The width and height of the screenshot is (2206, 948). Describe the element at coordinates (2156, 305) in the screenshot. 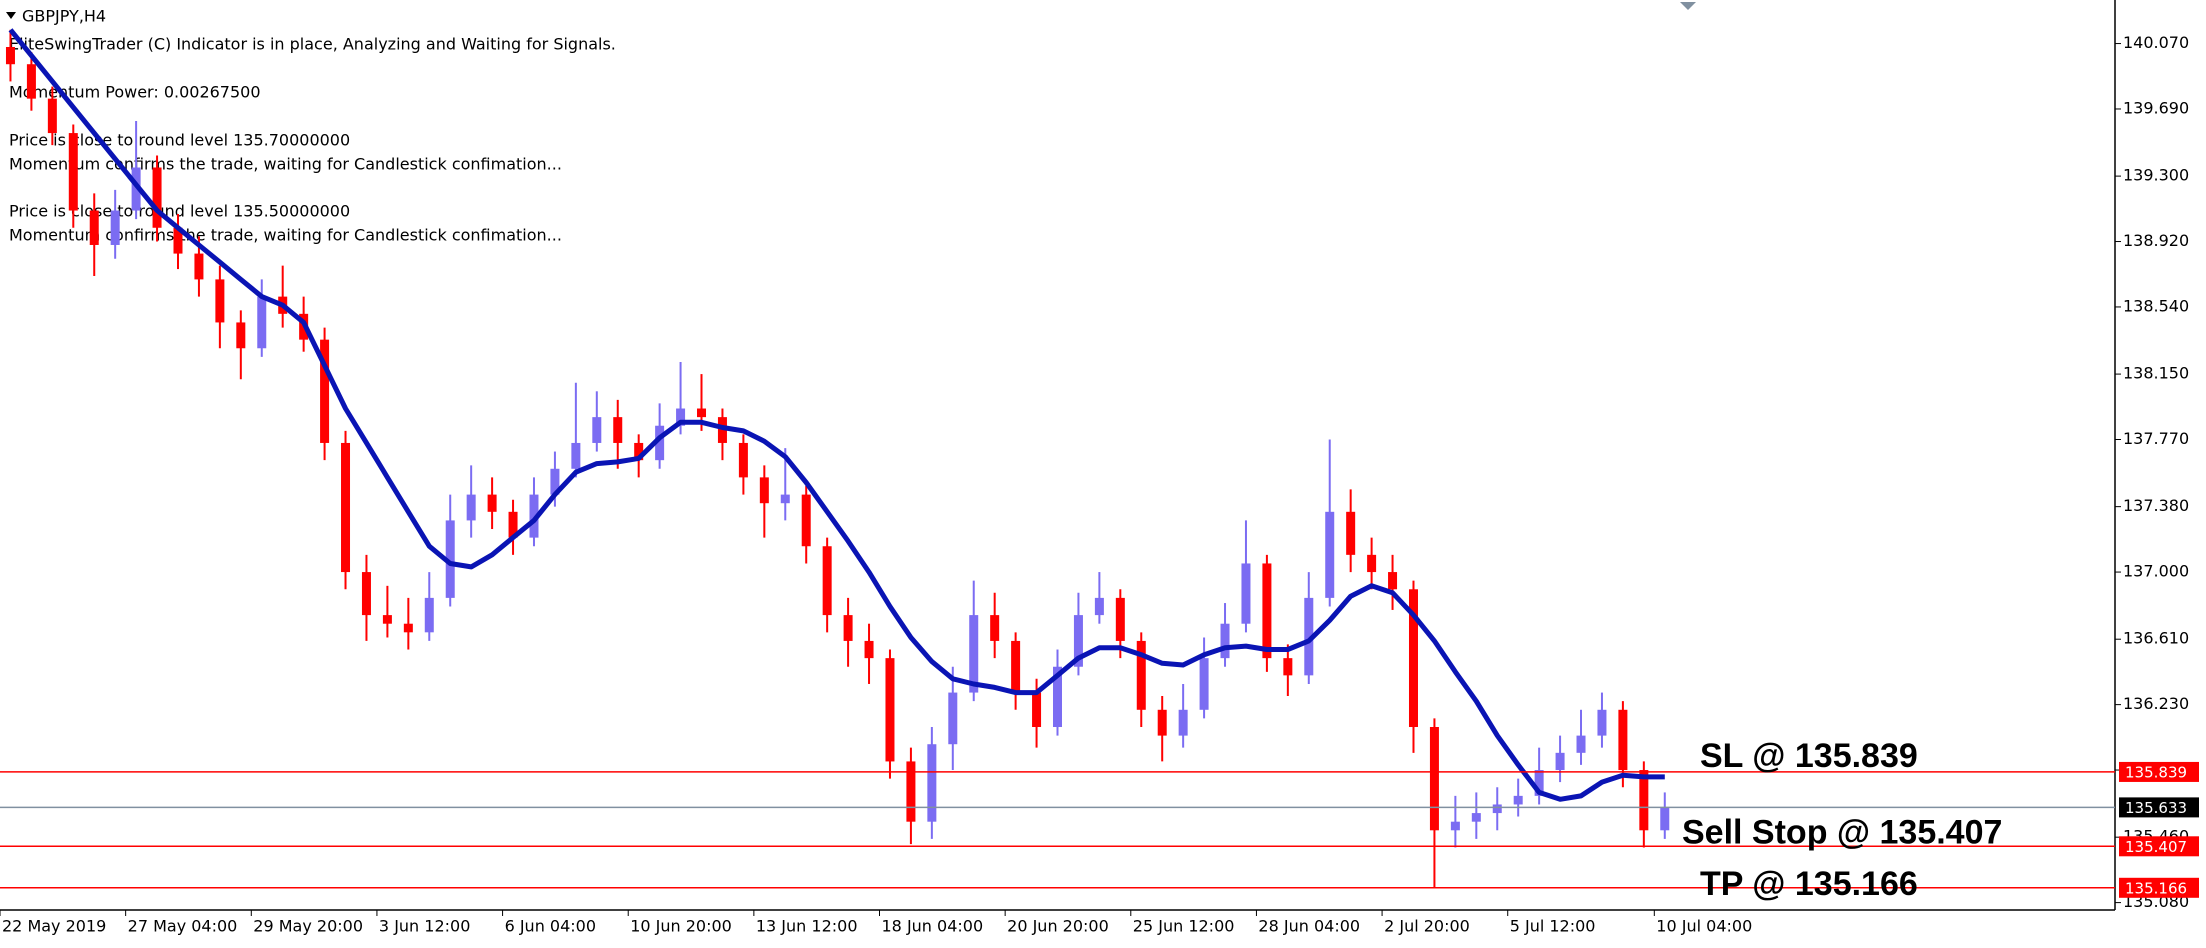

I see `y-tick-label: 138.540` at that location.